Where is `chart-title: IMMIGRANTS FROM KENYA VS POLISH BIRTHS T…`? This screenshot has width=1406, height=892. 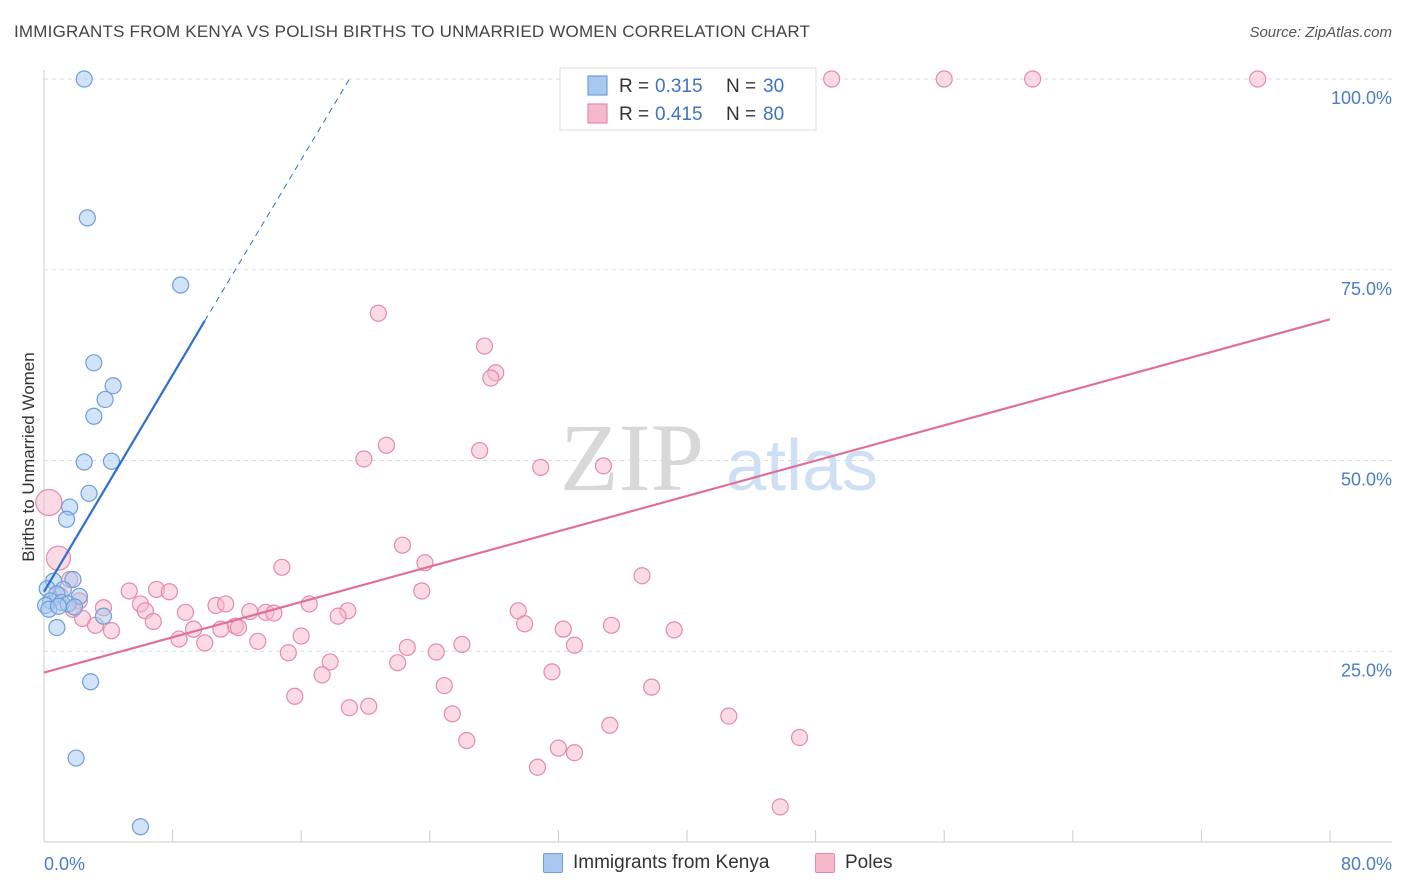 chart-title: IMMIGRANTS FROM KENYA VS POLISH BIRTHS T… is located at coordinates (412, 31).